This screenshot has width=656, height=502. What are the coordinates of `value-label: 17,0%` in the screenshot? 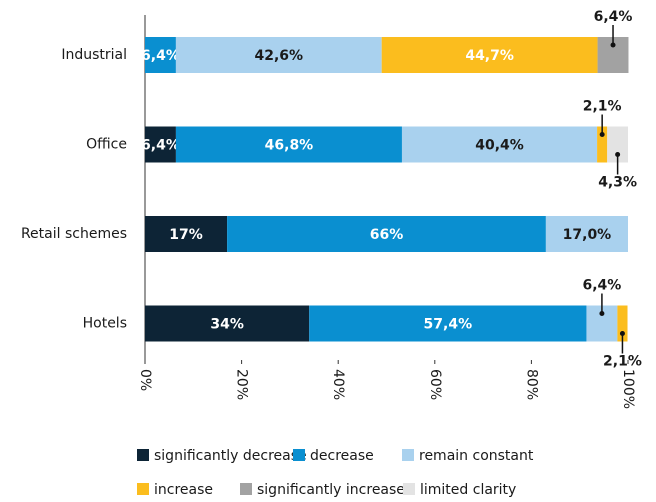 It's located at (587, 235).